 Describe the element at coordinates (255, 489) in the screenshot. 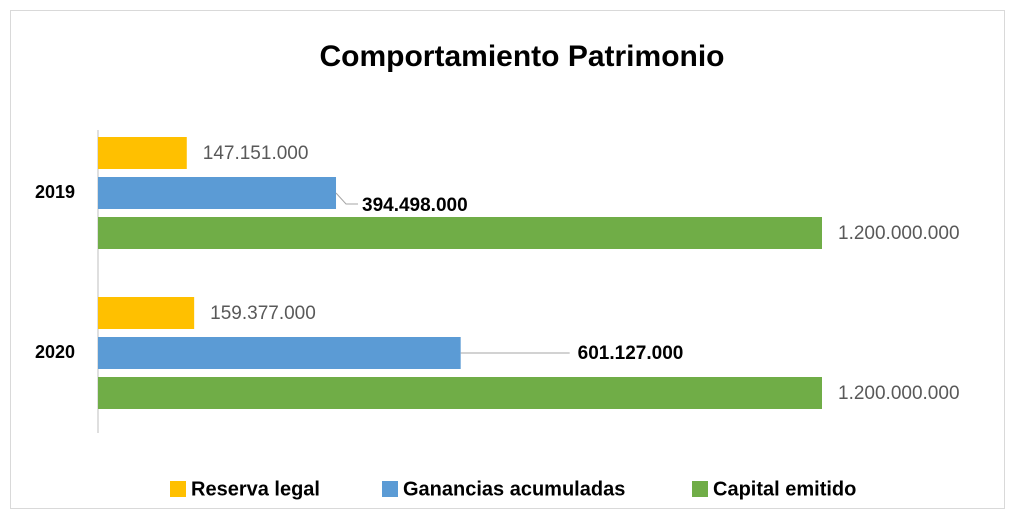

I see `legend-label: Reserva legal` at that location.